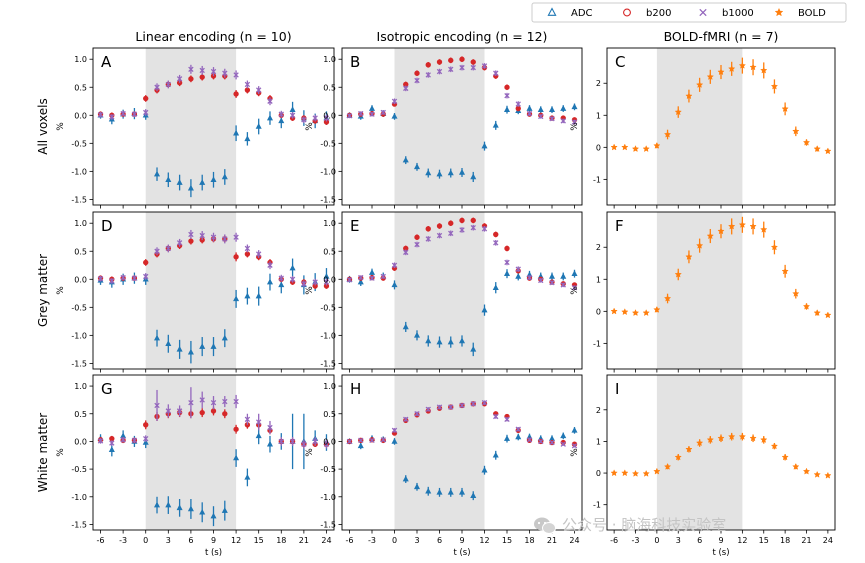 The height and width of the screenshot is (563, 865). I want to click on y-tick-label: 1, so click(598, 279).